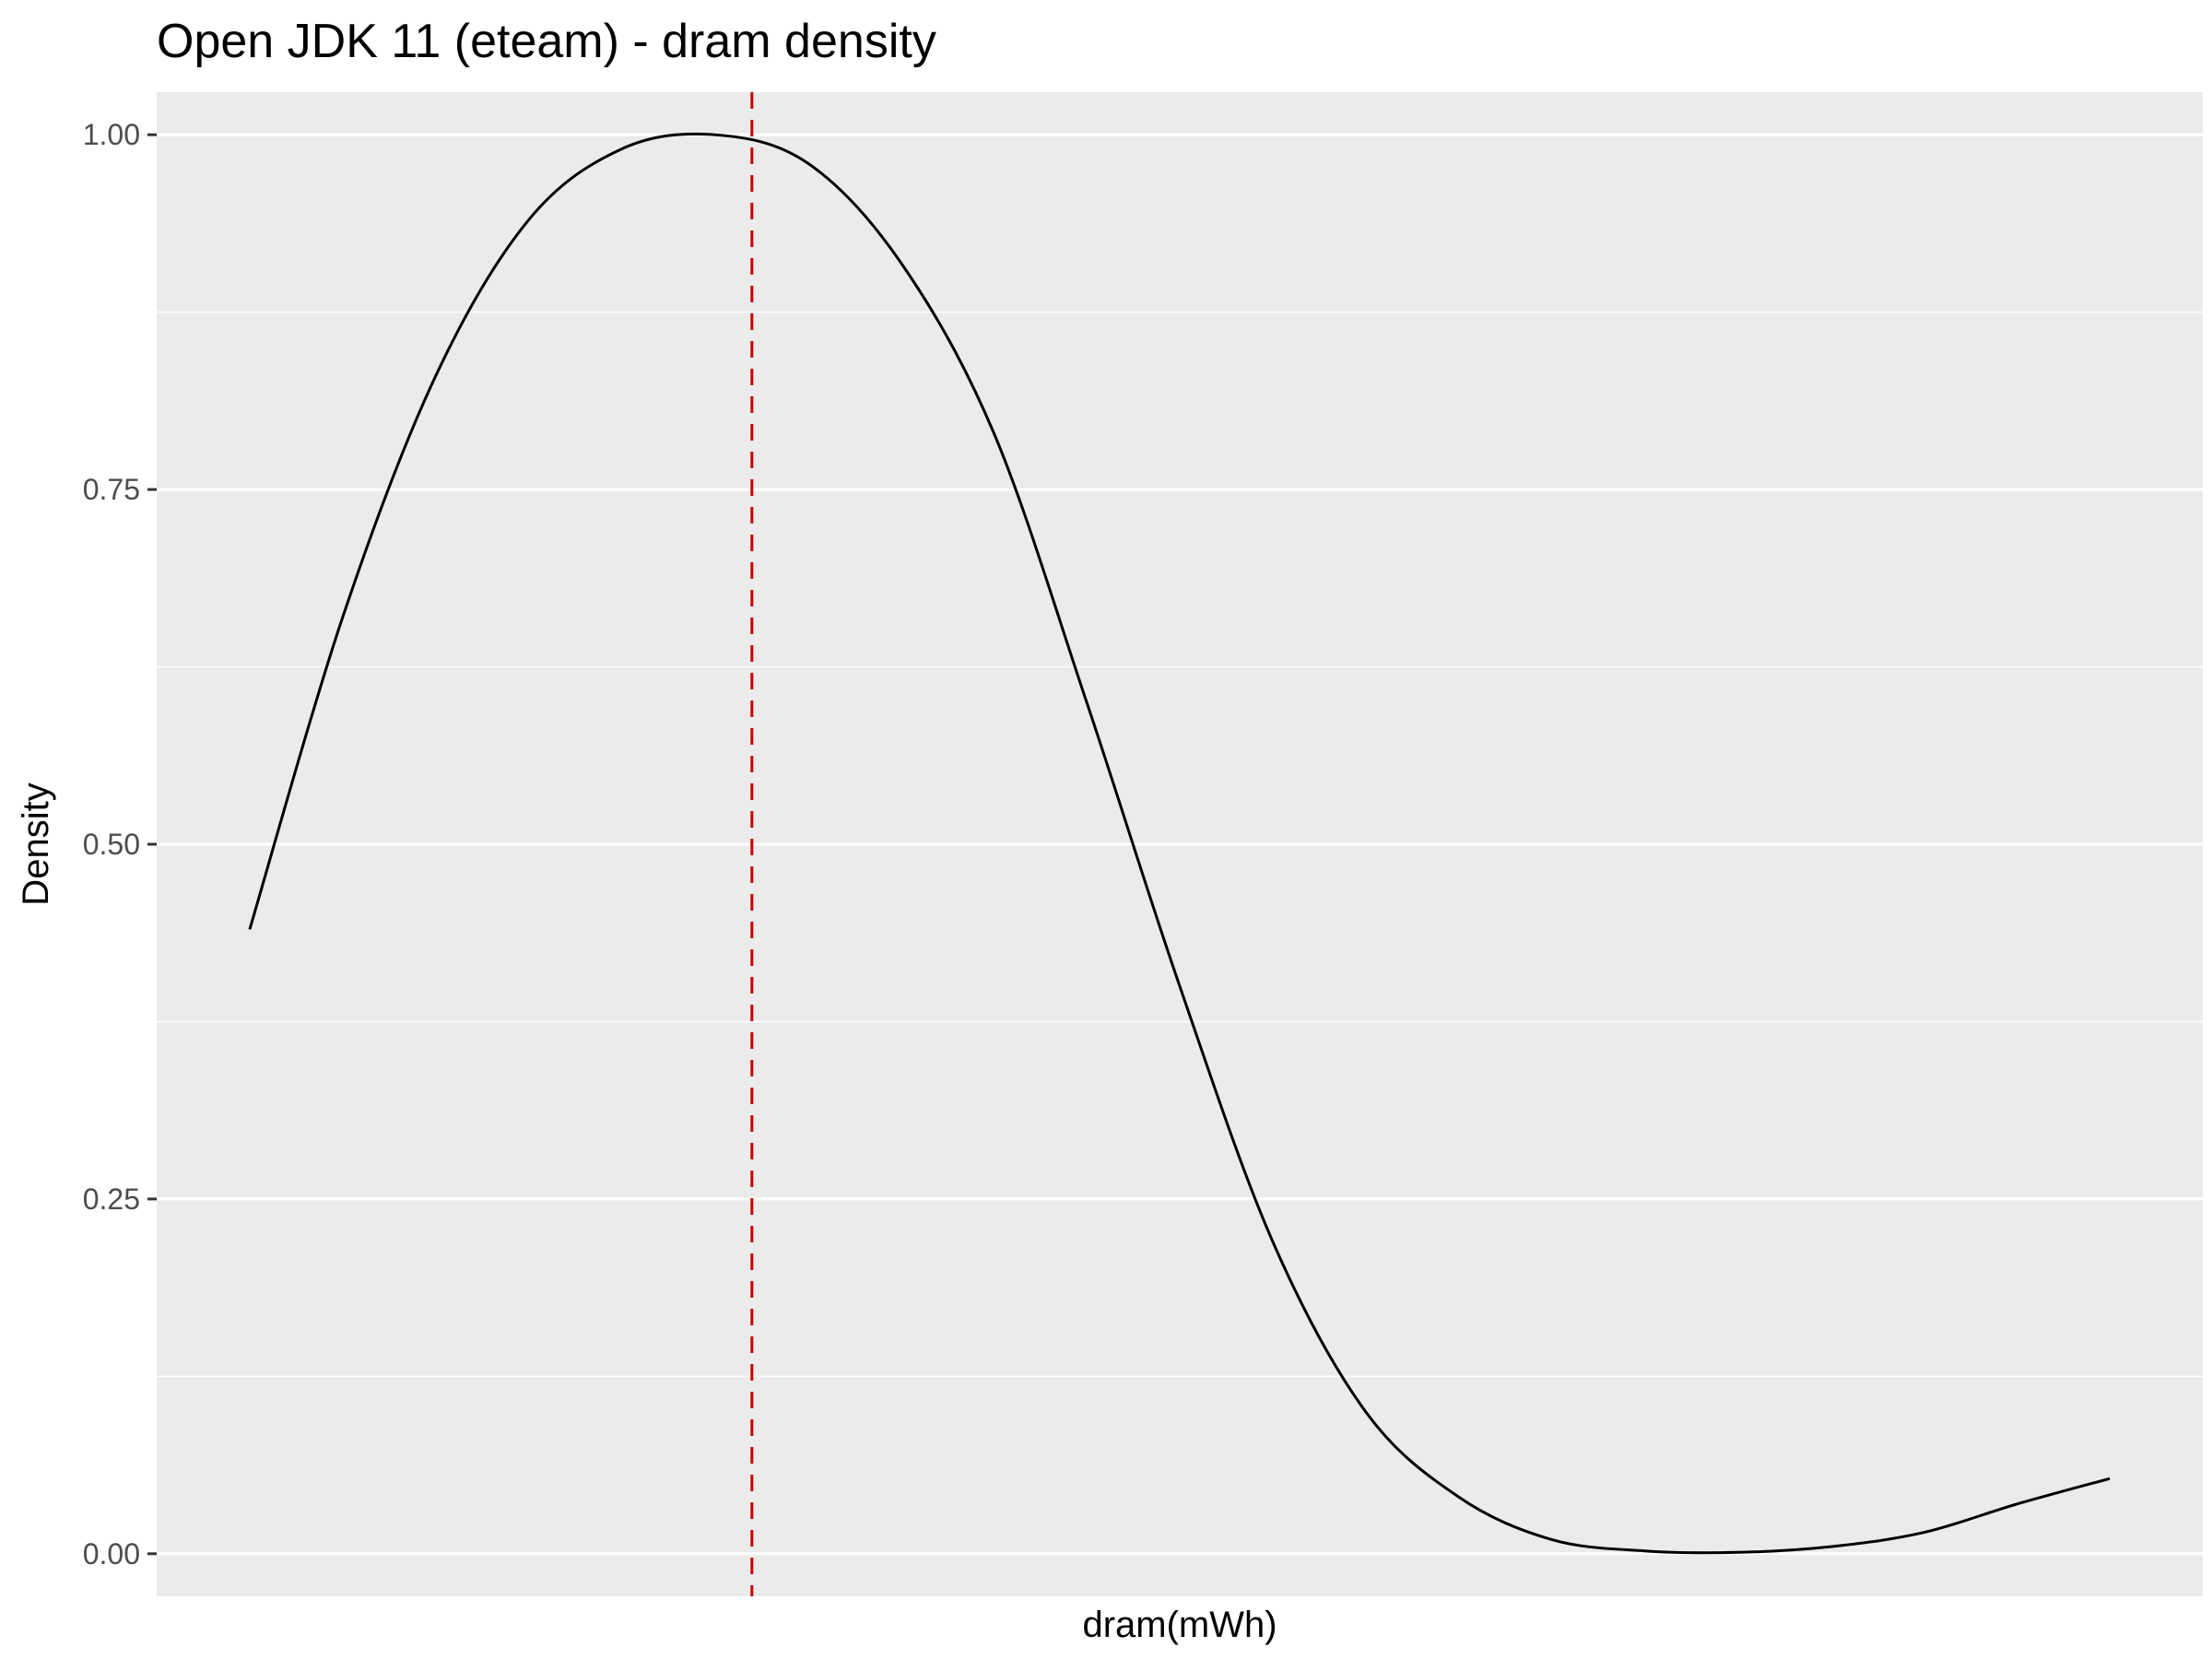 Image resolution: width=2212 pixels, height=1659 pixels. I want to click on y-tick-label: 0.50, so click(111, 844).